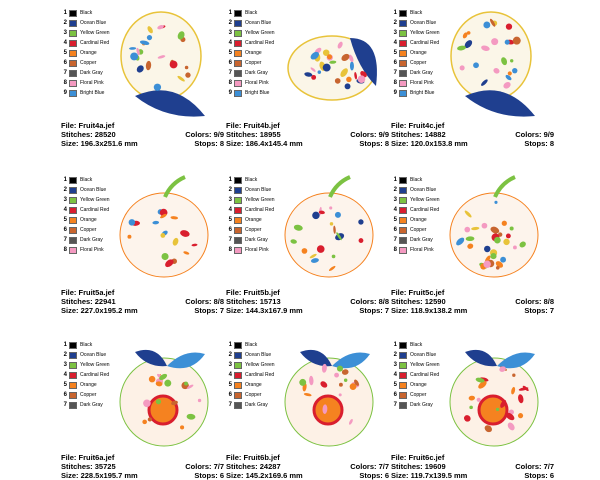 This screenshot has width=600, height=480. Describe the element at coordinates (260, 375) in the screenshot. I see `thread-name: Cardinal Red` at that location.